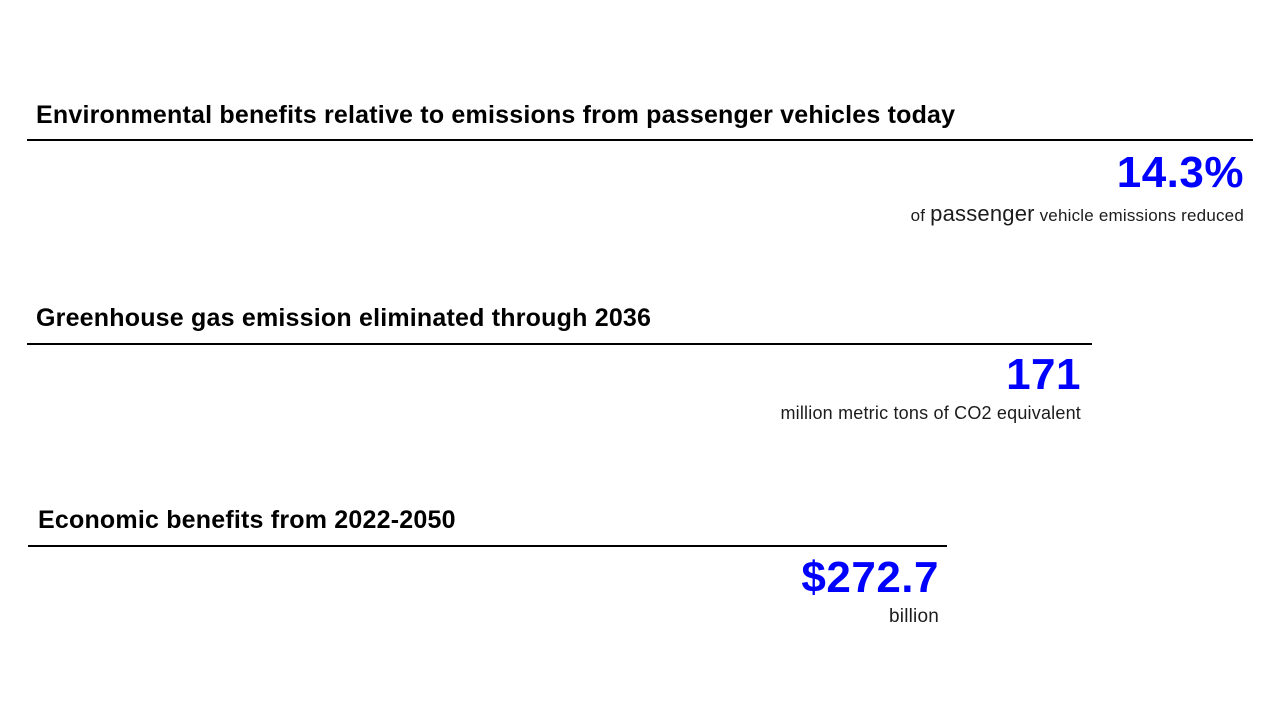 This screenshot has height=720, width=1280. Describe the element at coordinates (914, 616) in the screenshot. I see `economic-benefits-stat-caption: billion` at that location.